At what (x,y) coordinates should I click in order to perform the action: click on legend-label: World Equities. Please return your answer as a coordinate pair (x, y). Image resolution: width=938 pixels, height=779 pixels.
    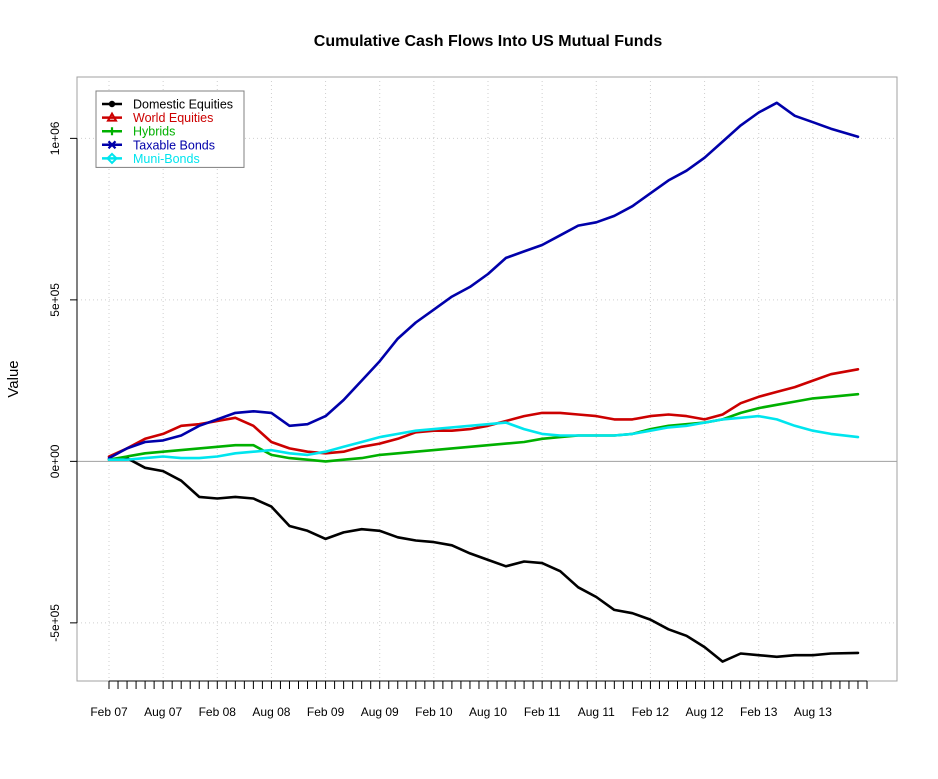
    Looking at the image, I should click on (173, 118).